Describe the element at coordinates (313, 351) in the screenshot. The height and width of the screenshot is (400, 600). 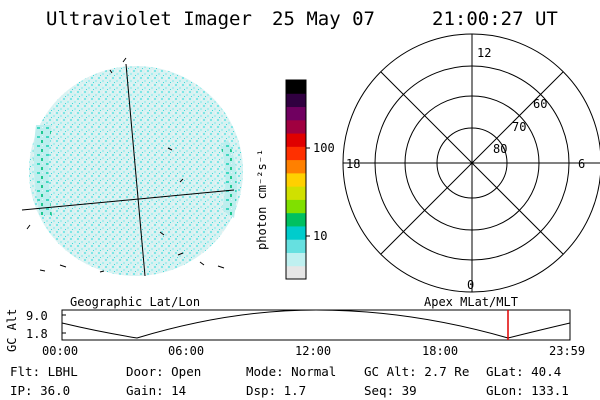
I see `timeline-xtick-1200: 12:00` at that location.